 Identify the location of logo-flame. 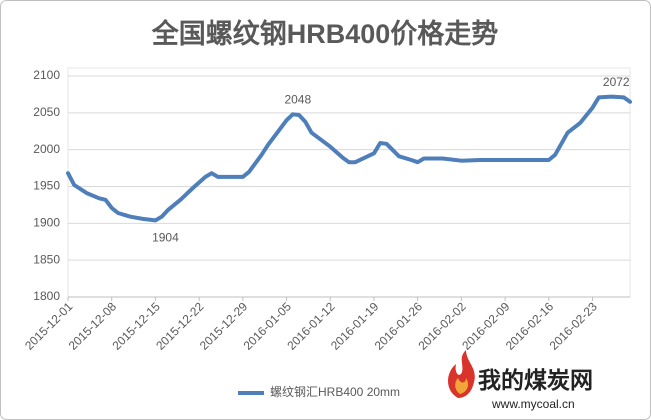
(461, 374).